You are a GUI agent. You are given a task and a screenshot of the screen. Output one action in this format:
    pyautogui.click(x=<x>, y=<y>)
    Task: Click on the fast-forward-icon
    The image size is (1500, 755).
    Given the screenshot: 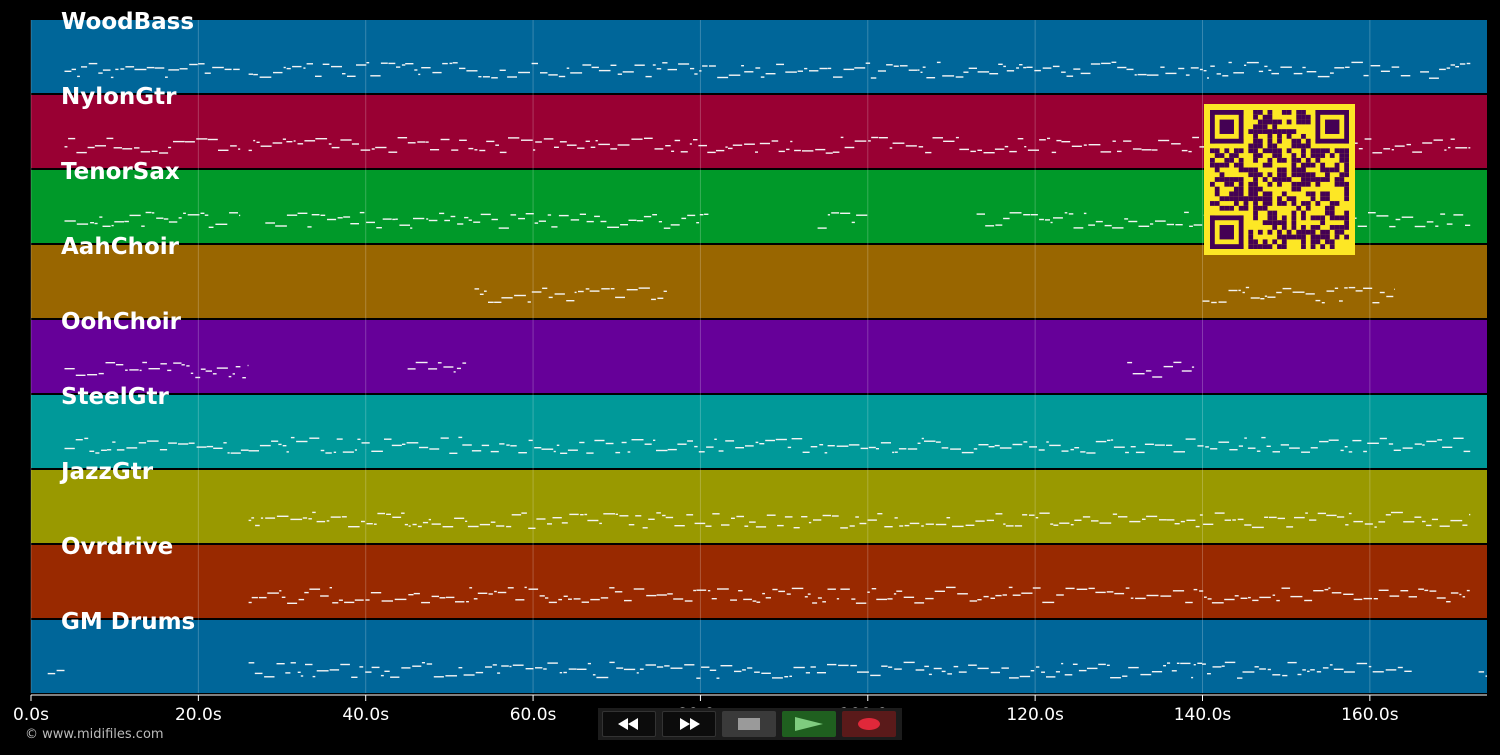 What is the action you would take?
    pyautogui.click(x=690, y=724)
    